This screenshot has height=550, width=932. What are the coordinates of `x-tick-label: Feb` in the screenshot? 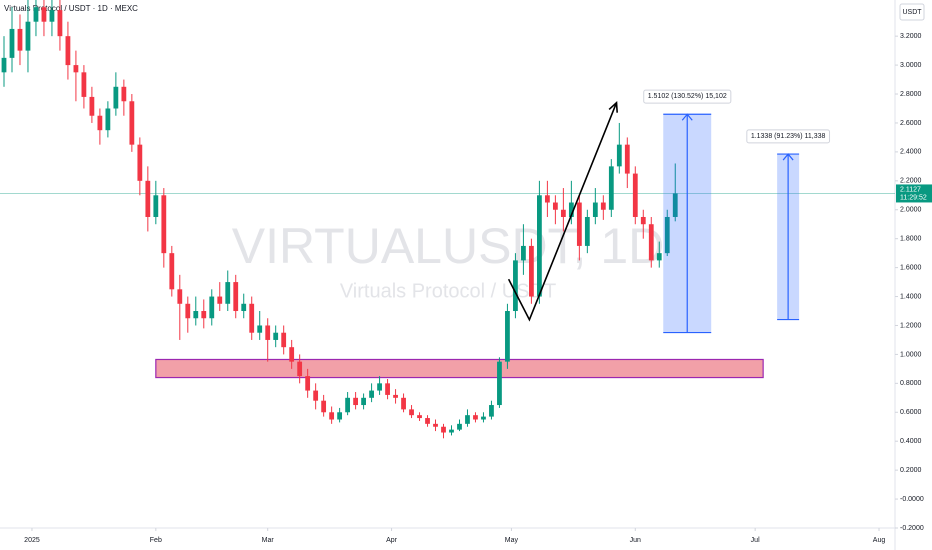 It's located at (156, 540).